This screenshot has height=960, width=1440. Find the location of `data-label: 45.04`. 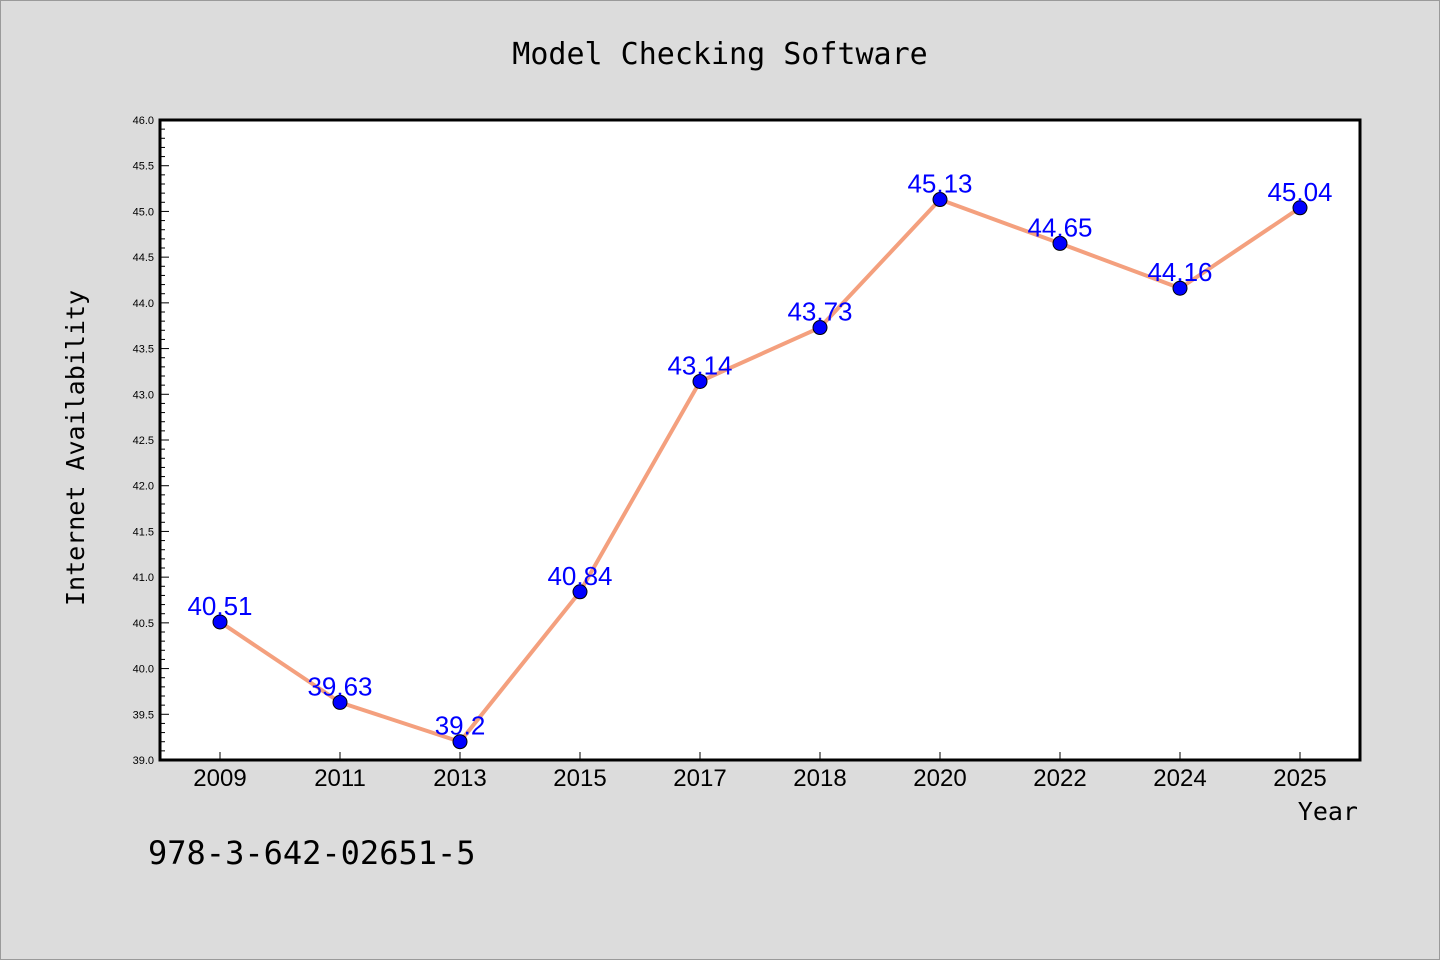

data-label: 45.04 is located at coordinates (1299, 192).